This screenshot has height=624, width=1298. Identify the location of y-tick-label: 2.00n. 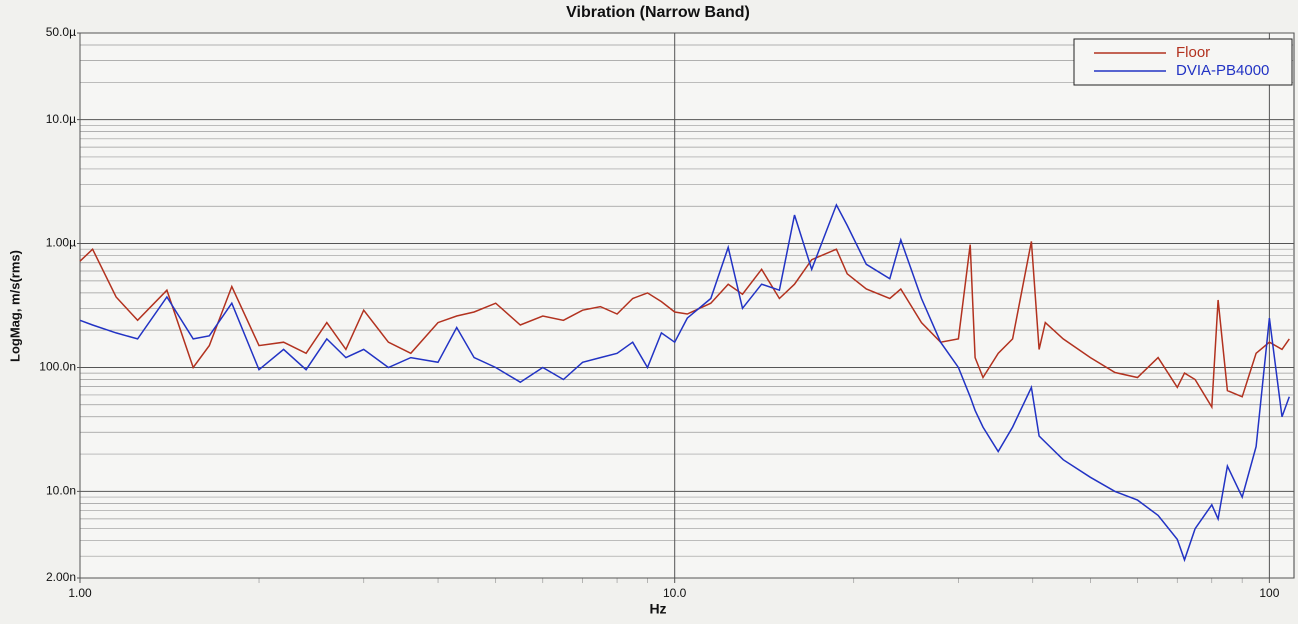
(61, 577).